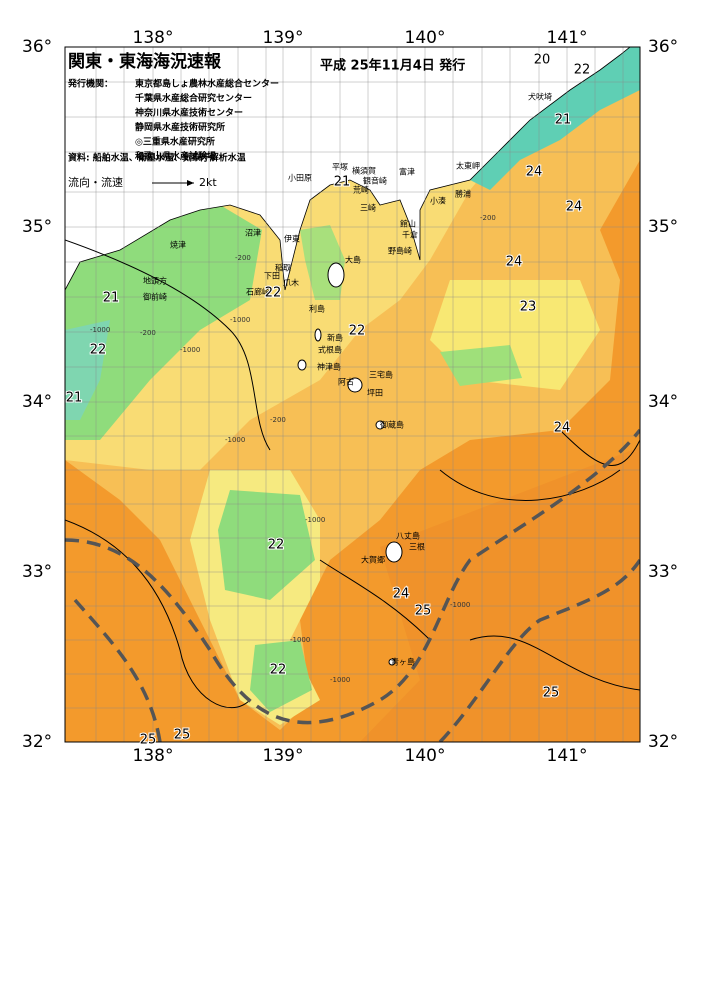 The height and width of the screenshot is (1006, 709). What do you see at coordinates (300, 178) in the screenshot?
I see `place-name: 小田原` at bounding box center [300, 178].